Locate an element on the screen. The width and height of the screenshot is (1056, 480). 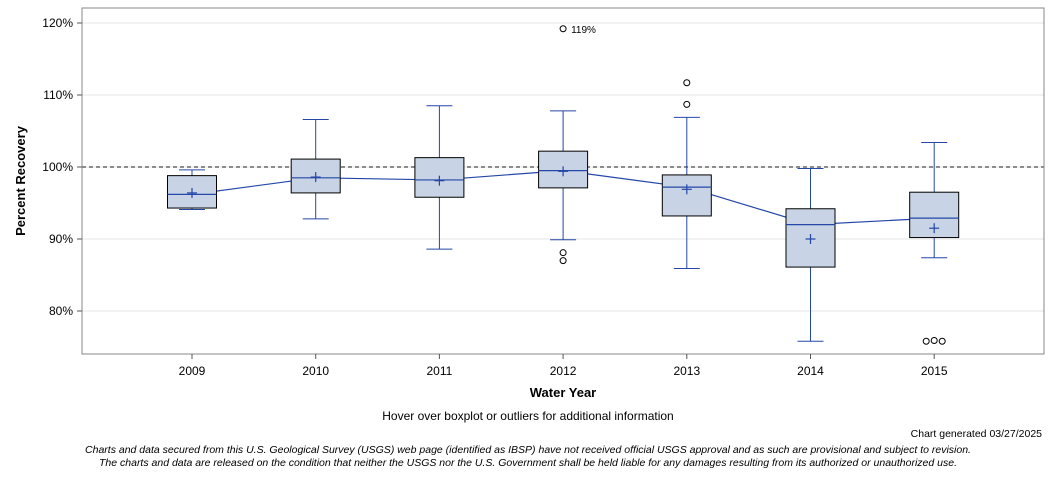
boxplot-2013 is located at coordinates (686, 174).